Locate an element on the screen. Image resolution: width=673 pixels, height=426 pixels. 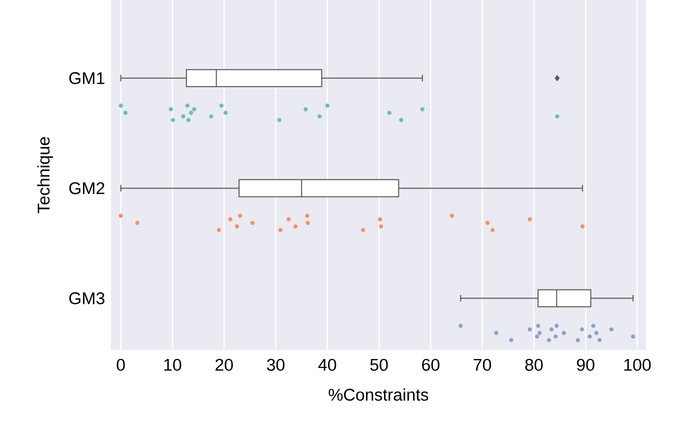
x-tick-label: 80 is located at coordinates (534, 364).